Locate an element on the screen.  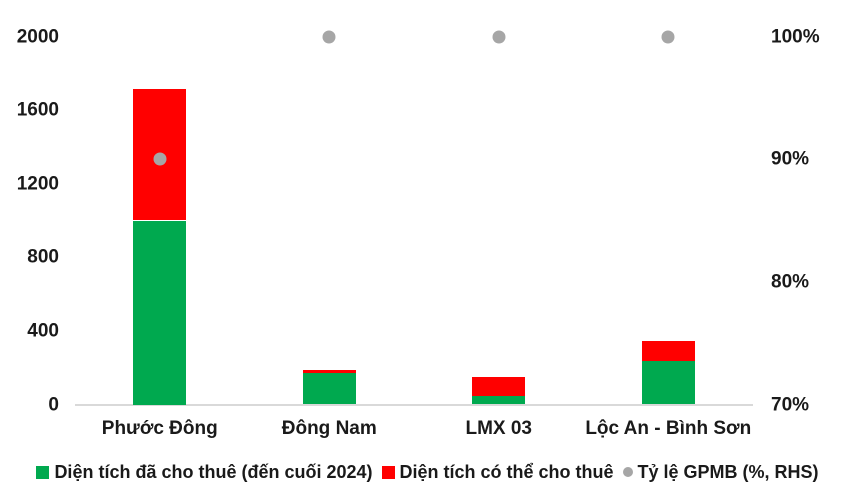
legend-item-gpmb: Tỷ lệ GPMB (%, RHS) is located at coordinates (720, 472).